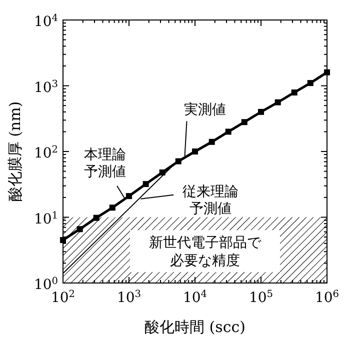 The image size is (350, 337). Describe the element at coordinates (46, 87) in the screenshot. I see `y-tick-label: 10$^{3}$` at that location.